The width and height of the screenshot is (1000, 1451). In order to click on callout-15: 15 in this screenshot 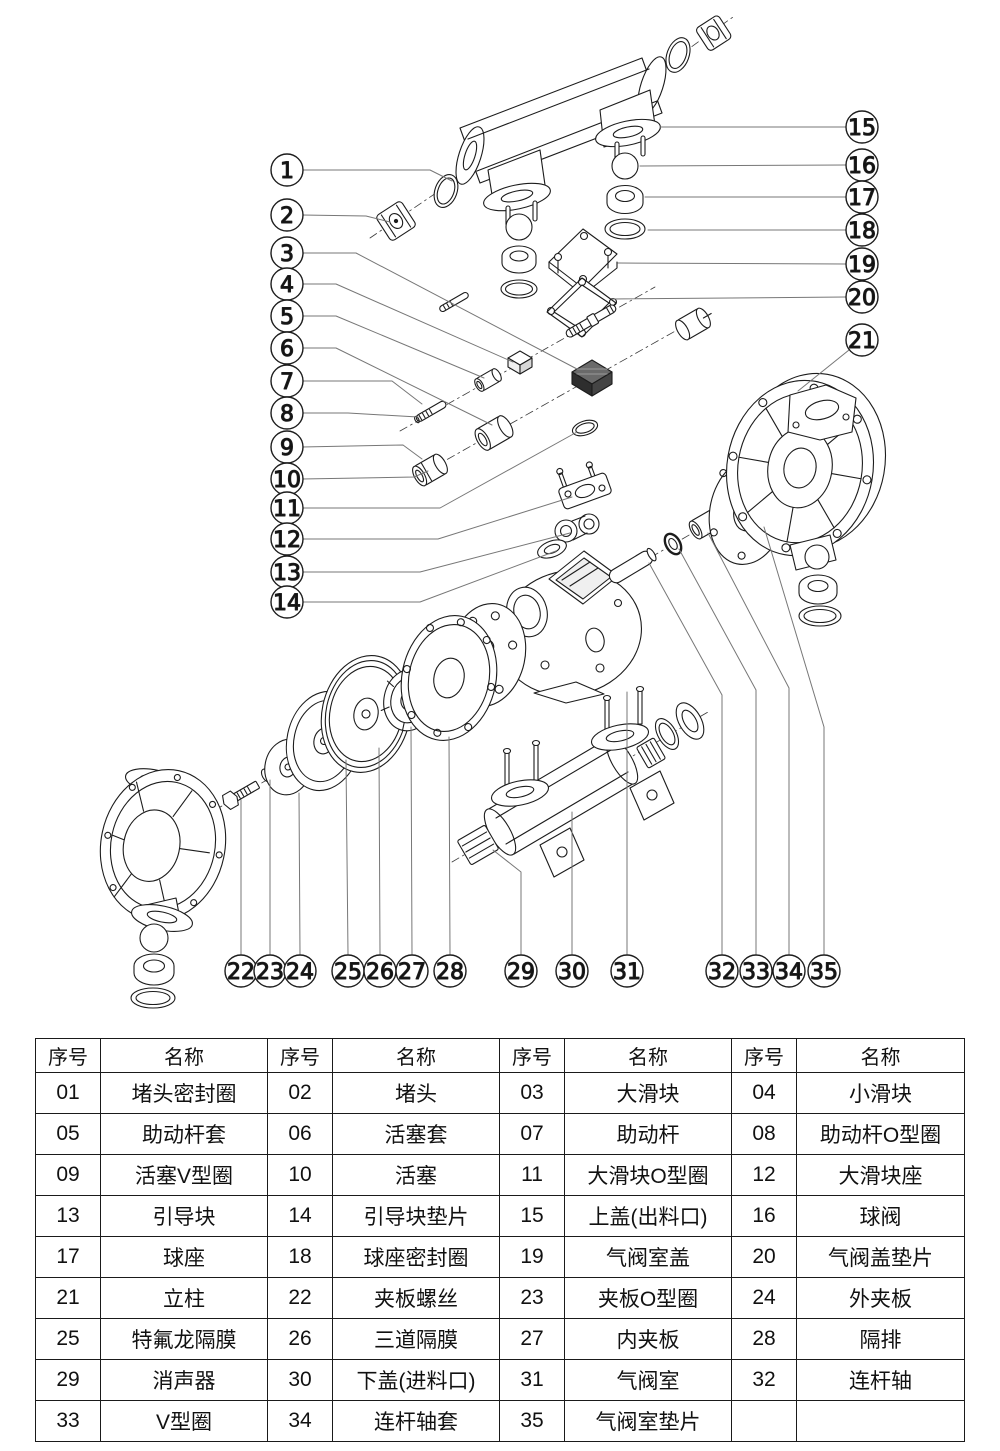, I will do `click(769, 127)`.